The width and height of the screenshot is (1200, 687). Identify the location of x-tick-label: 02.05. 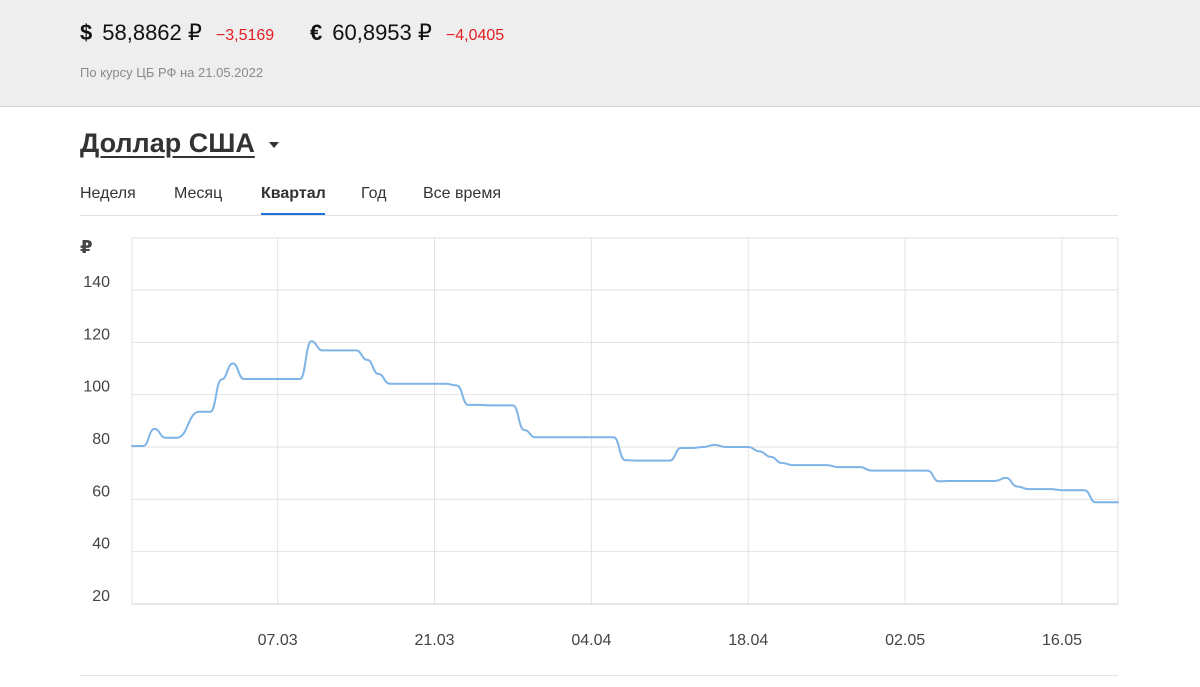
(905, 640).